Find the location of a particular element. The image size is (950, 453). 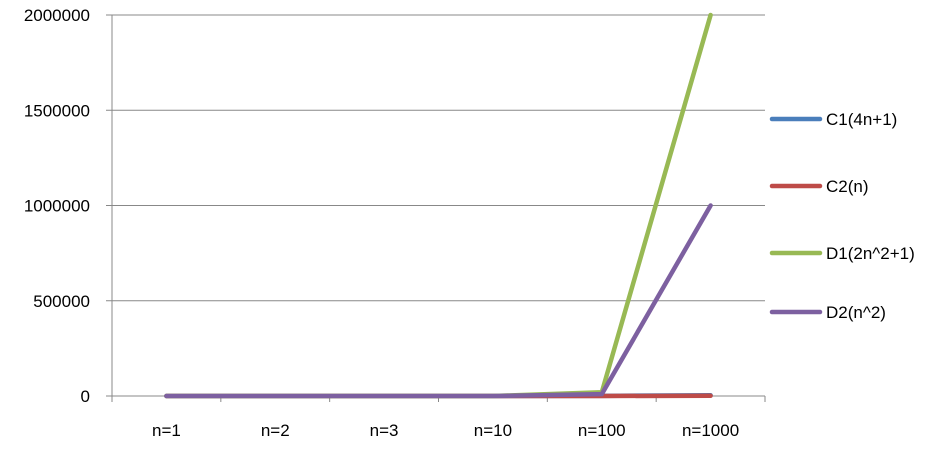

x-tick-labels: n=1 n=2 n=3 n=10 n=100 n=1000 is located at coordinates (445, 430).